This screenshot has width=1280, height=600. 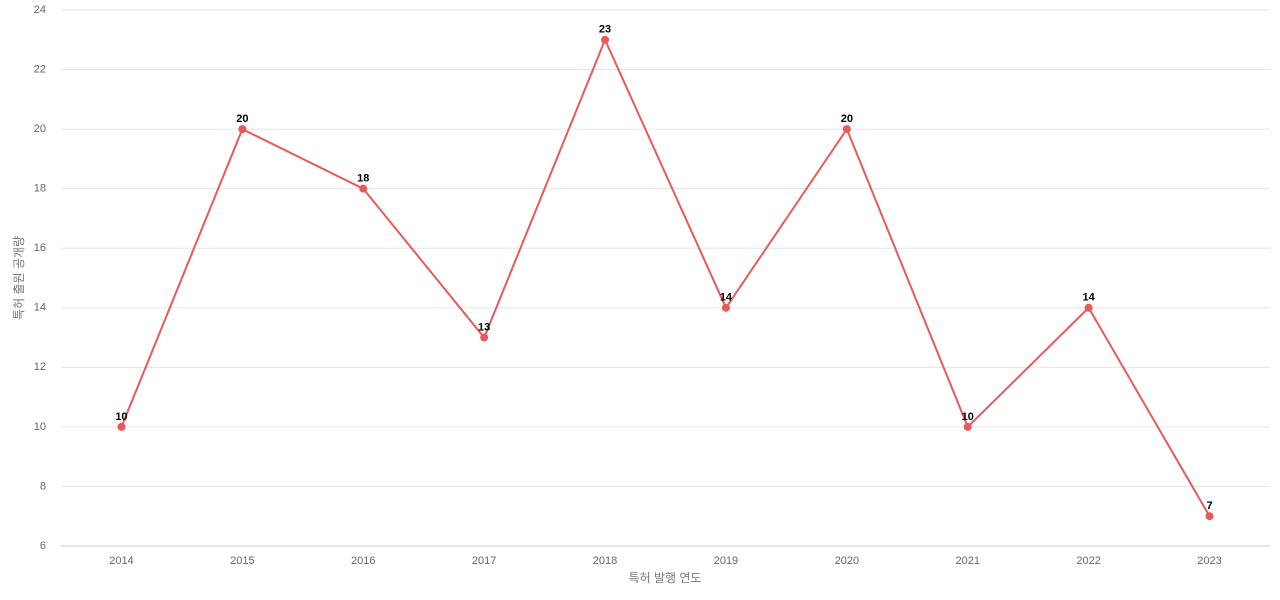 What do you see at coordinates (40, 69) in the screenshot?
I see `y-tick-label: 22` at bounding box center [40, 69].